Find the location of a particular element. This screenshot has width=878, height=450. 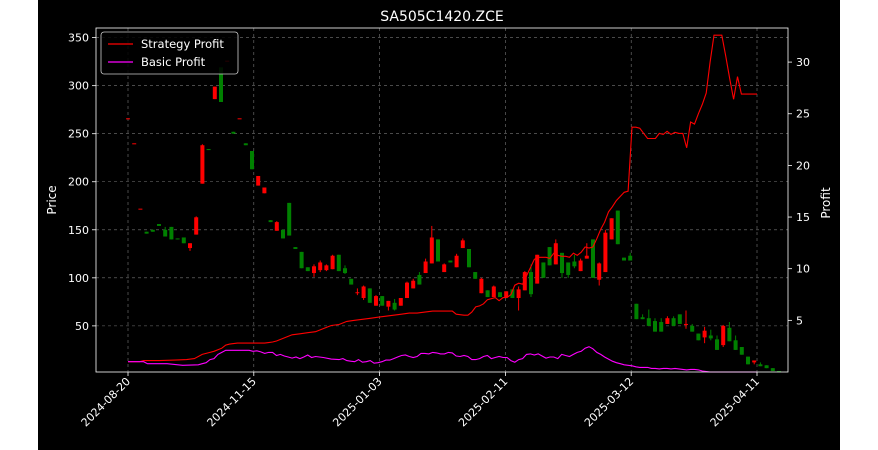

legend-box is located at coordinates (169, 53).